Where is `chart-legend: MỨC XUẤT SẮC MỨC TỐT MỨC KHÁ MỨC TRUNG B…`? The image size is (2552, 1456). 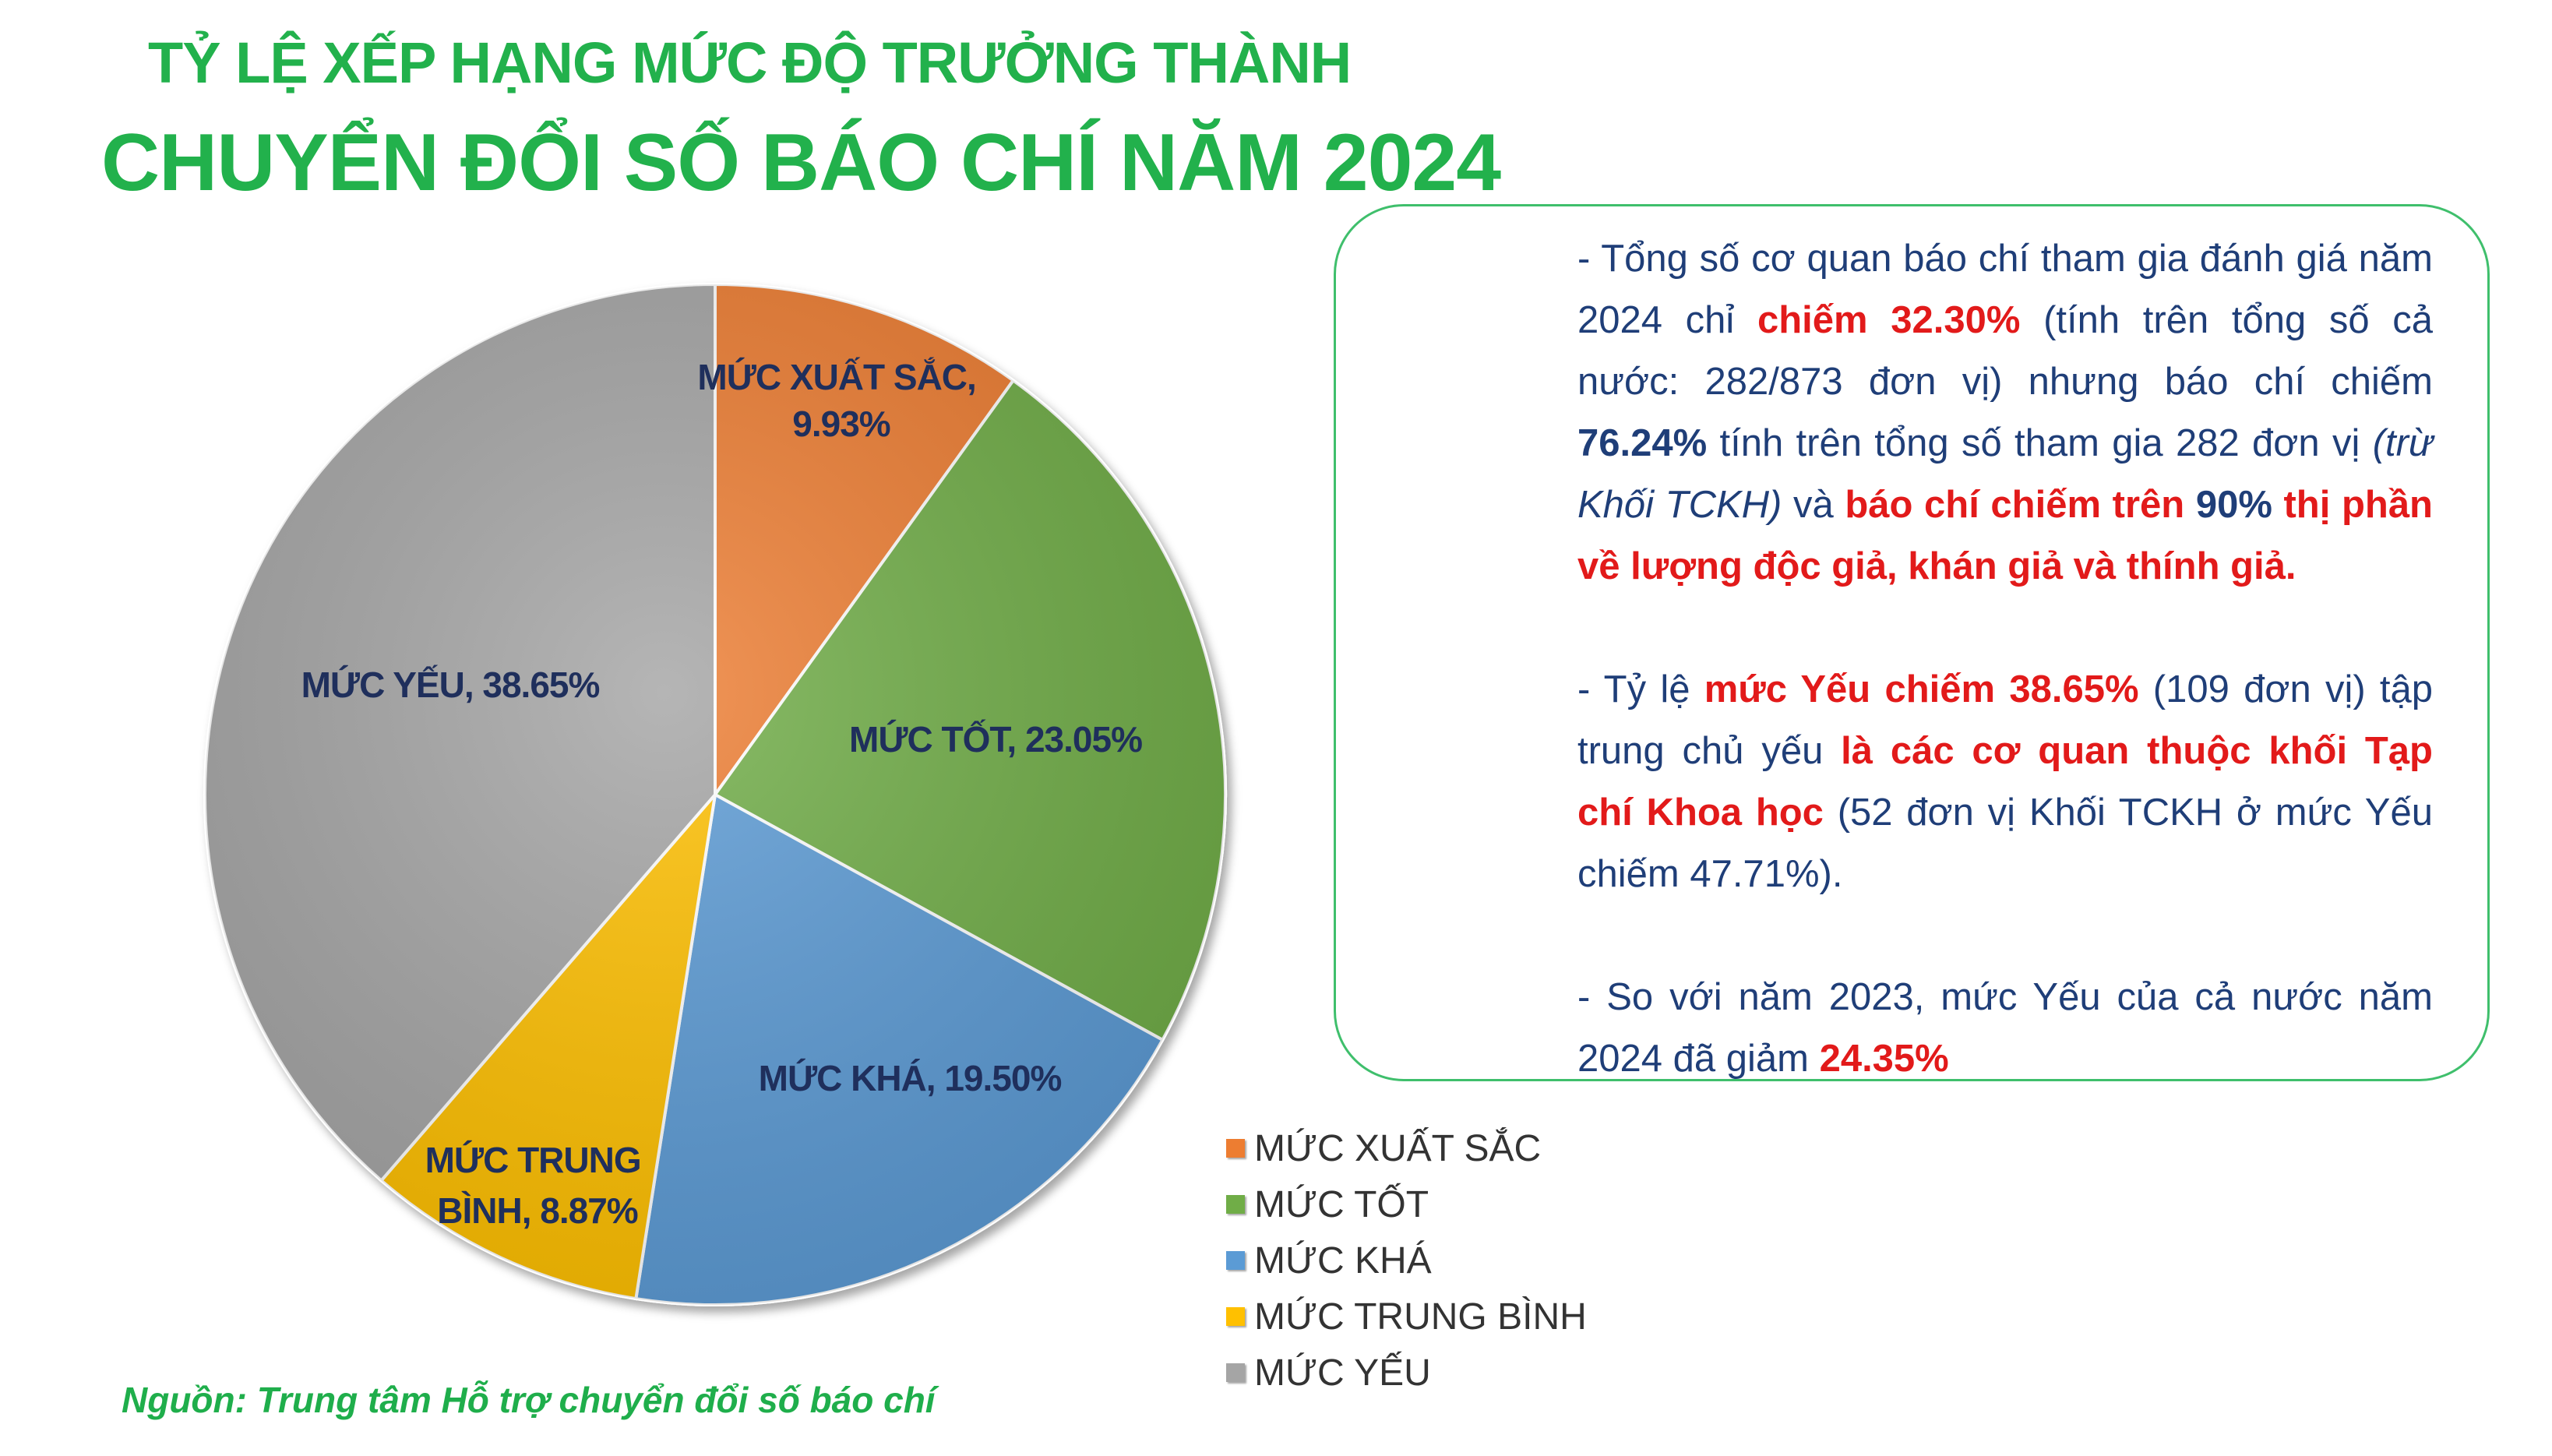
chart-legend: MỨC XUẤT SẮC MỨC TỐT MỨC KHÁ MỨC TRUNG B… is located at coordinates (1407, 1260).